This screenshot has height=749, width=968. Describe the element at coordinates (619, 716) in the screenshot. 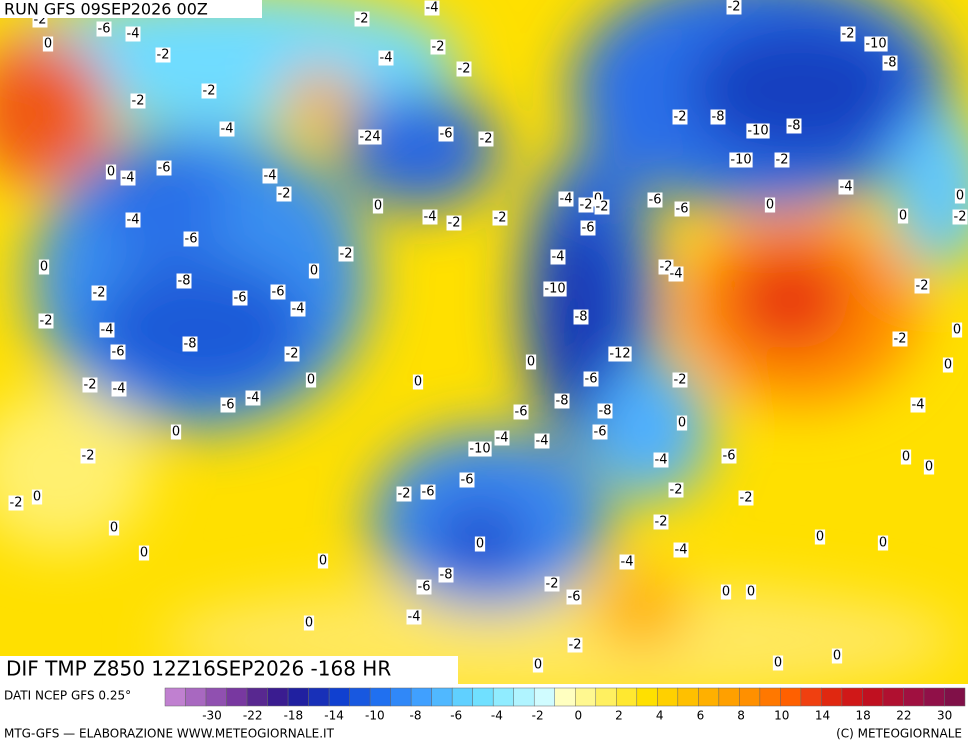

I see `colorbar-tick-label: 2` at that location.